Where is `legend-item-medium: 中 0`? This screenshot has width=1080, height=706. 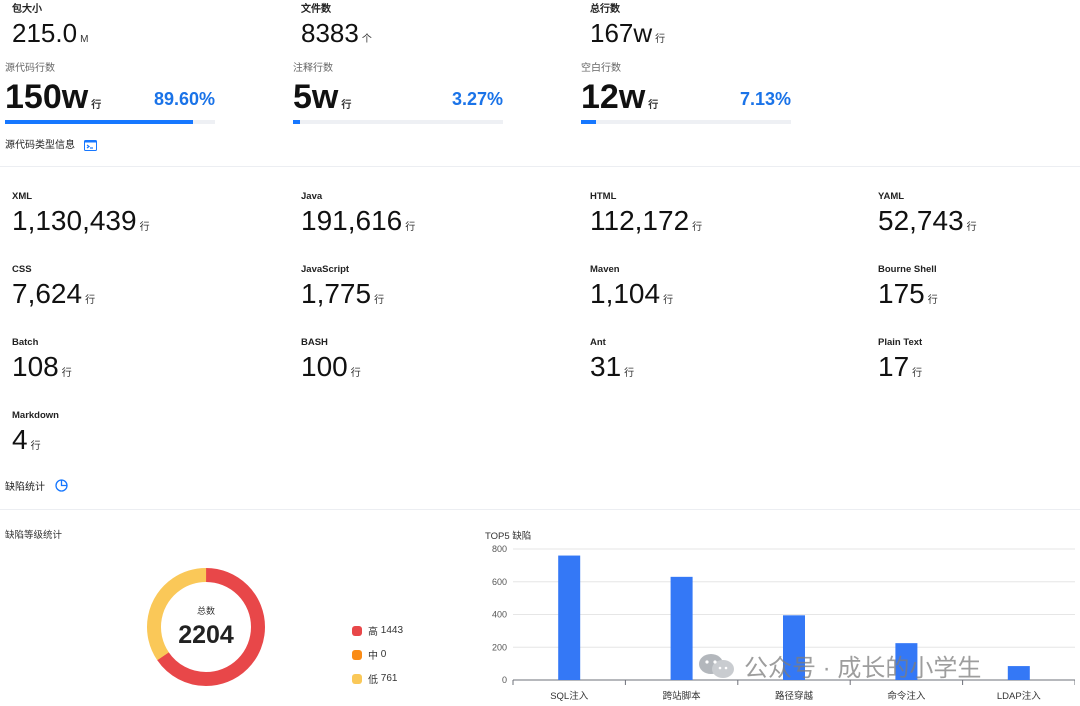 legend-item-medium: 中 0 is located at coordinates (377, 654).